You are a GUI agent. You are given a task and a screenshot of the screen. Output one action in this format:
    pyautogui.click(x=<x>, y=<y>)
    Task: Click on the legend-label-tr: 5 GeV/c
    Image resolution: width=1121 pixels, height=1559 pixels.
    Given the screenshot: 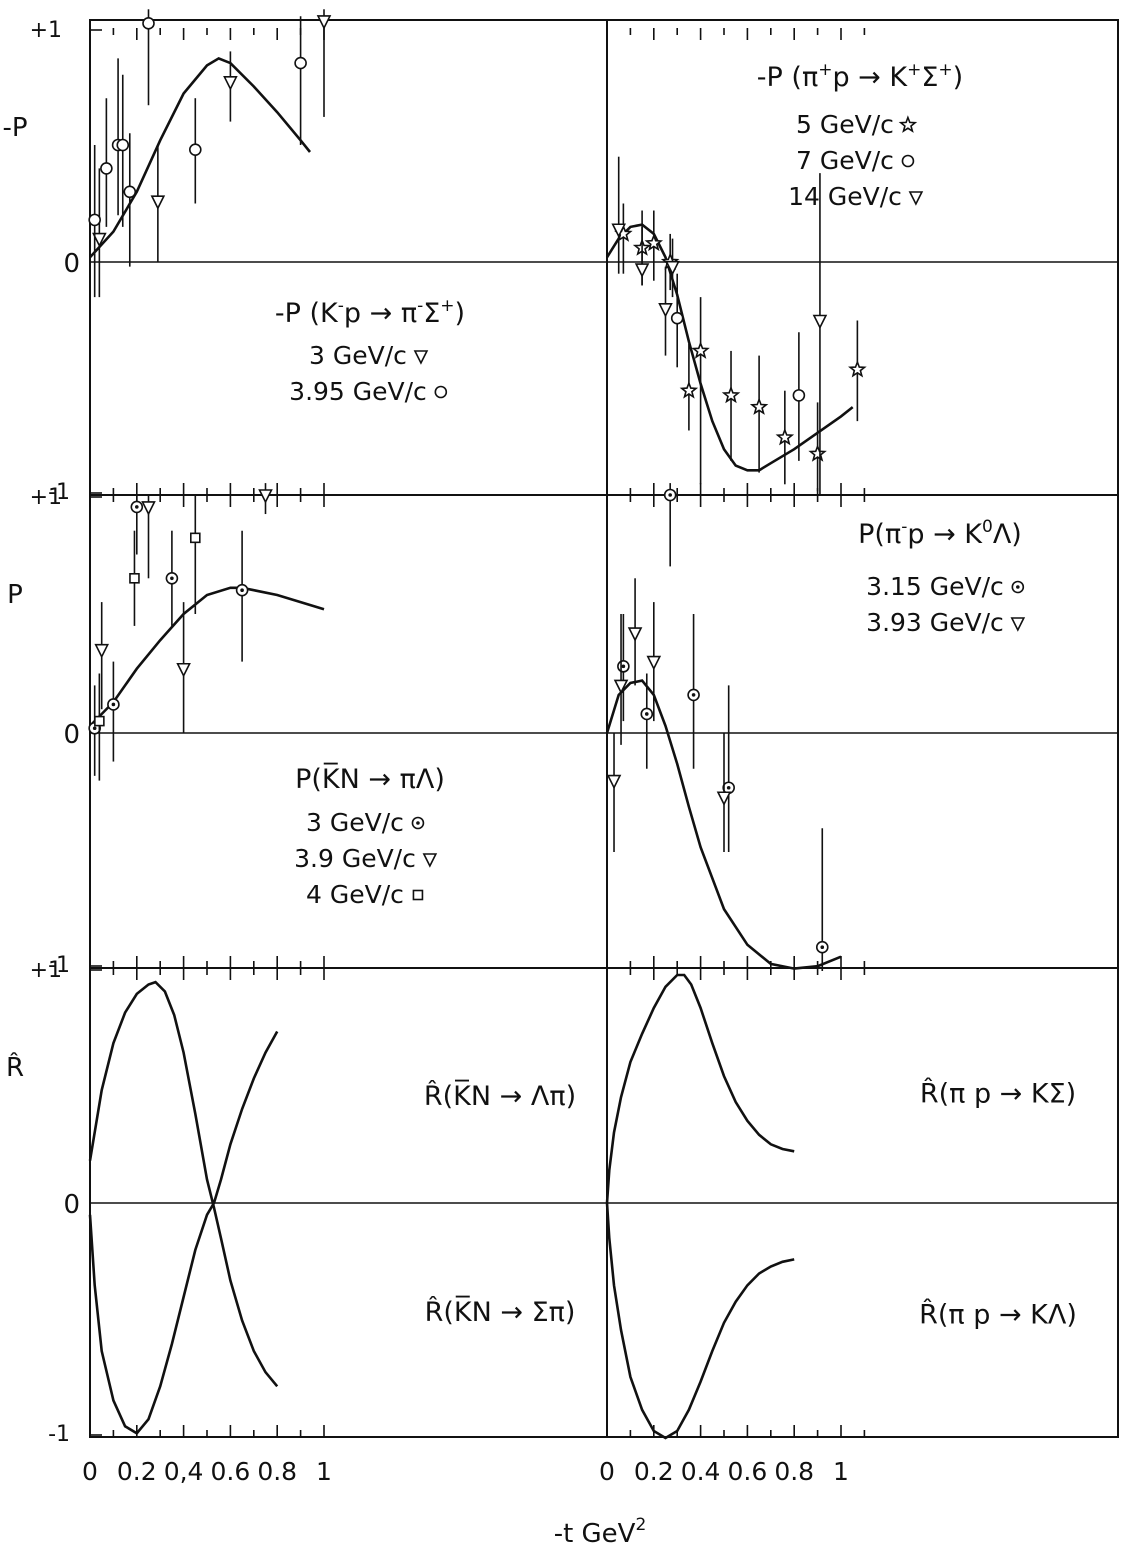 What is the action you would take?
    pyautogui.click(x=845, y=124)
    